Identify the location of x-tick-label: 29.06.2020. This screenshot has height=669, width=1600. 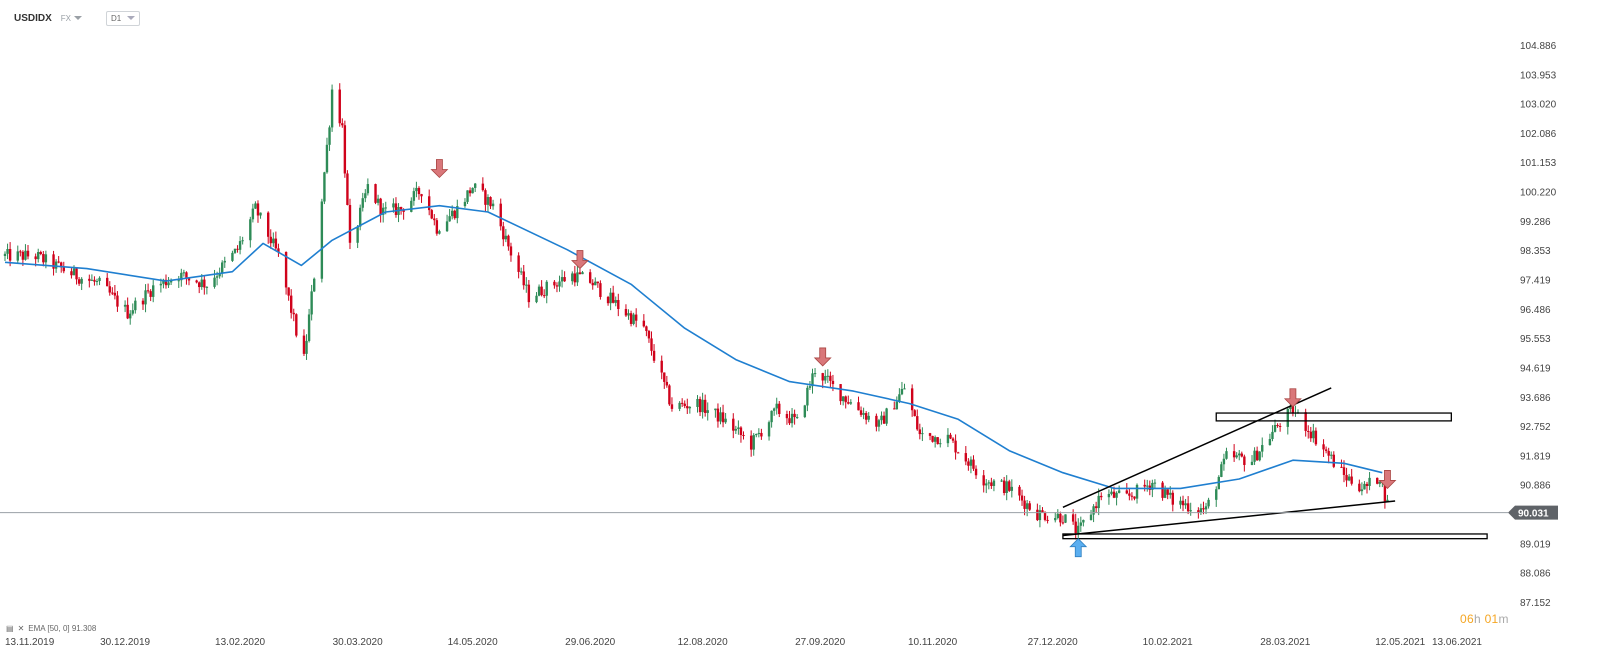
(590, 642).